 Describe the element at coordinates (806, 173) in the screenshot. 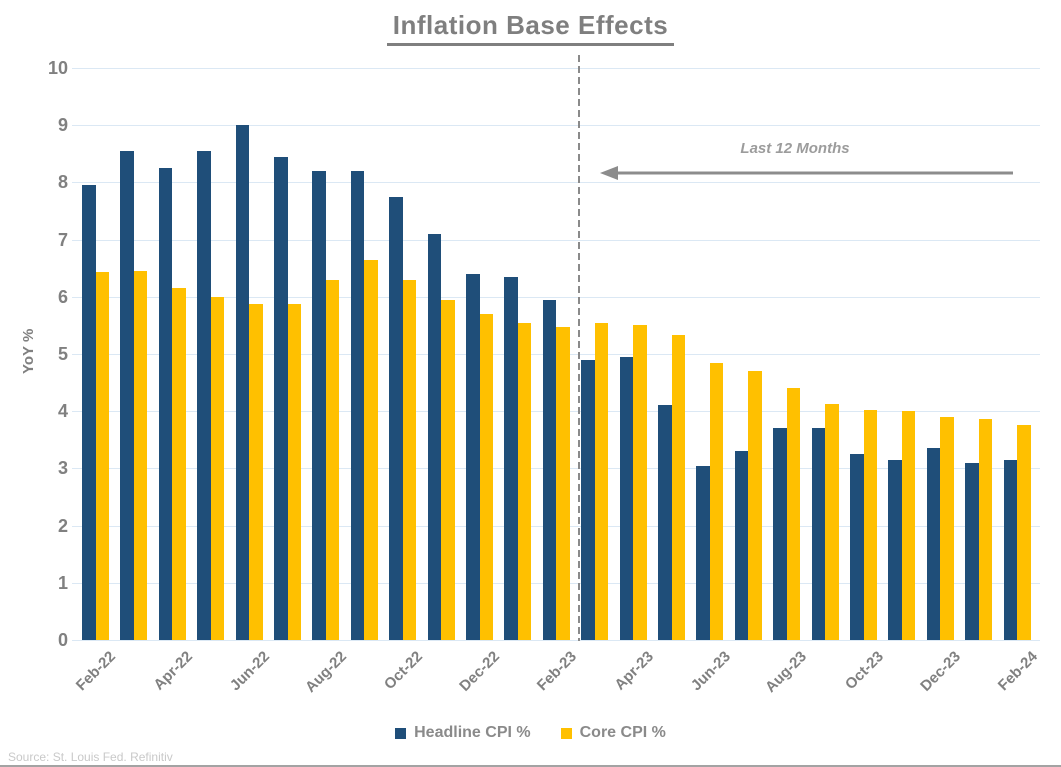

I see `left-arrow-icon` at that location.